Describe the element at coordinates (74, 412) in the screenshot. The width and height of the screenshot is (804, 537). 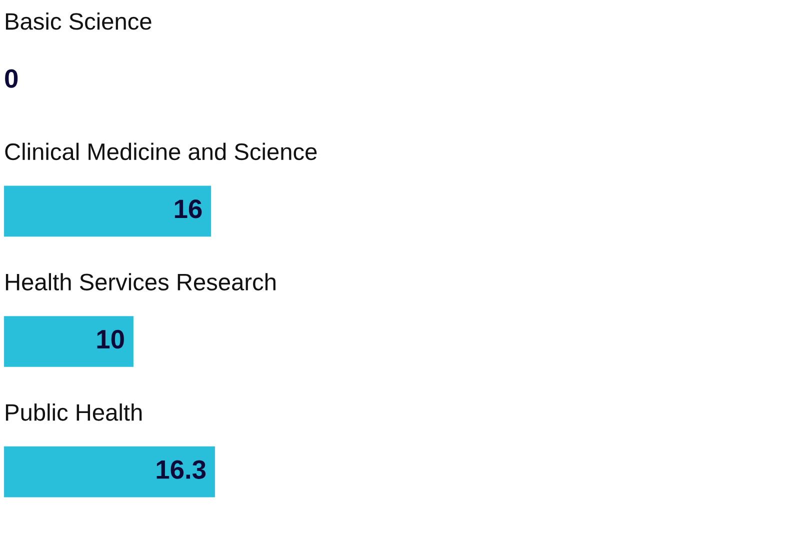
I see `y-tick-label: Public Health` at that location.